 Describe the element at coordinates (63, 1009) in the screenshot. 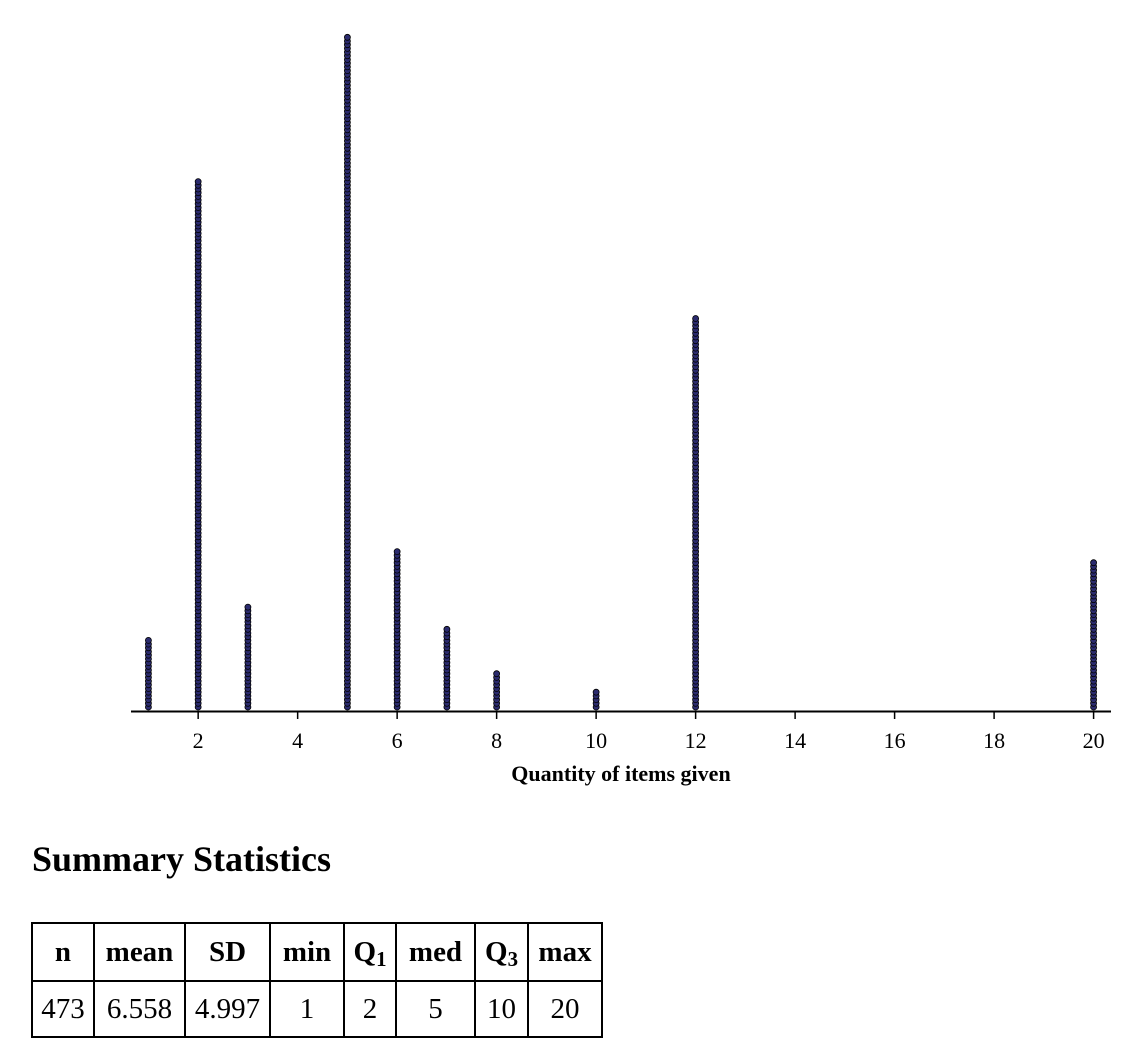

I see `value-n: 473` at that location.